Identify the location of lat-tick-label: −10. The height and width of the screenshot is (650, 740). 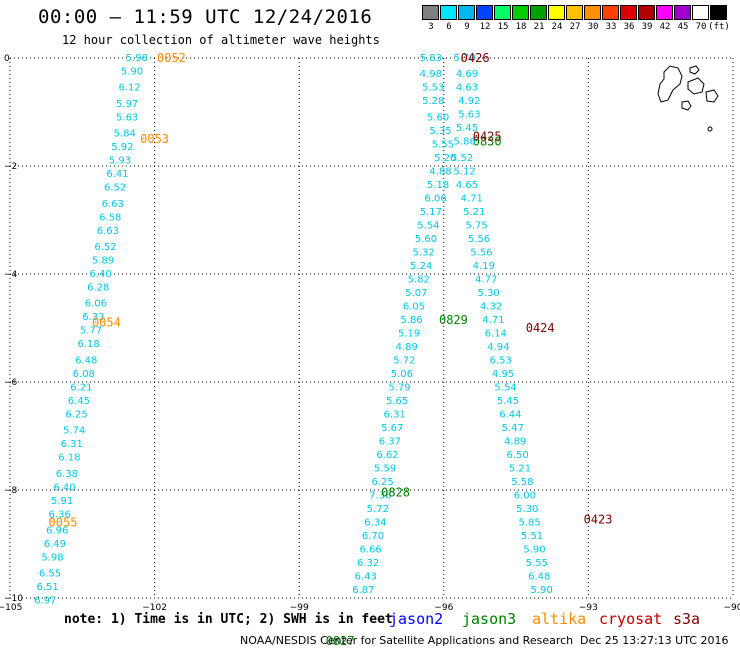
(13, 599).